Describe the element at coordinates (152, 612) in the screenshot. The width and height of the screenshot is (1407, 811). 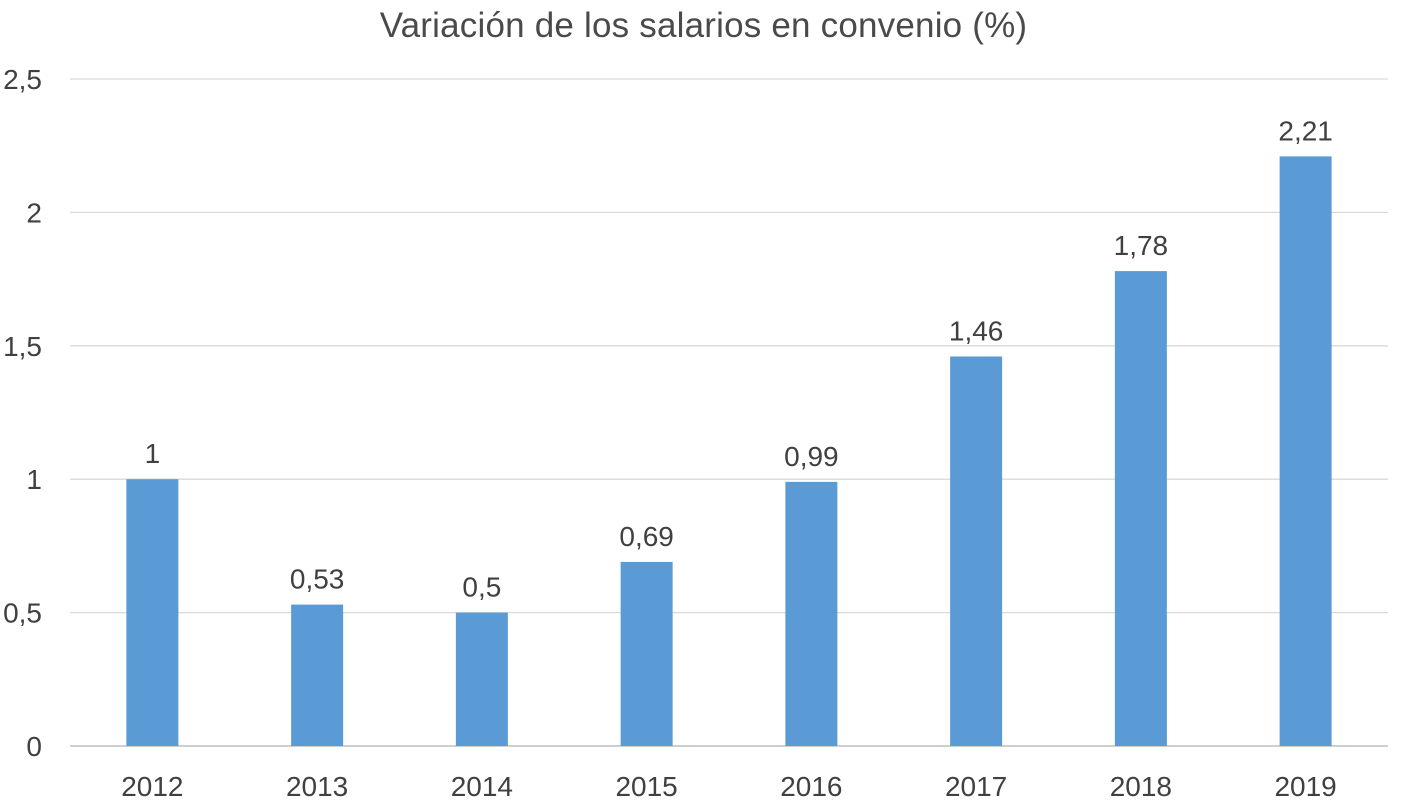
I see `bar-2012` at that location.